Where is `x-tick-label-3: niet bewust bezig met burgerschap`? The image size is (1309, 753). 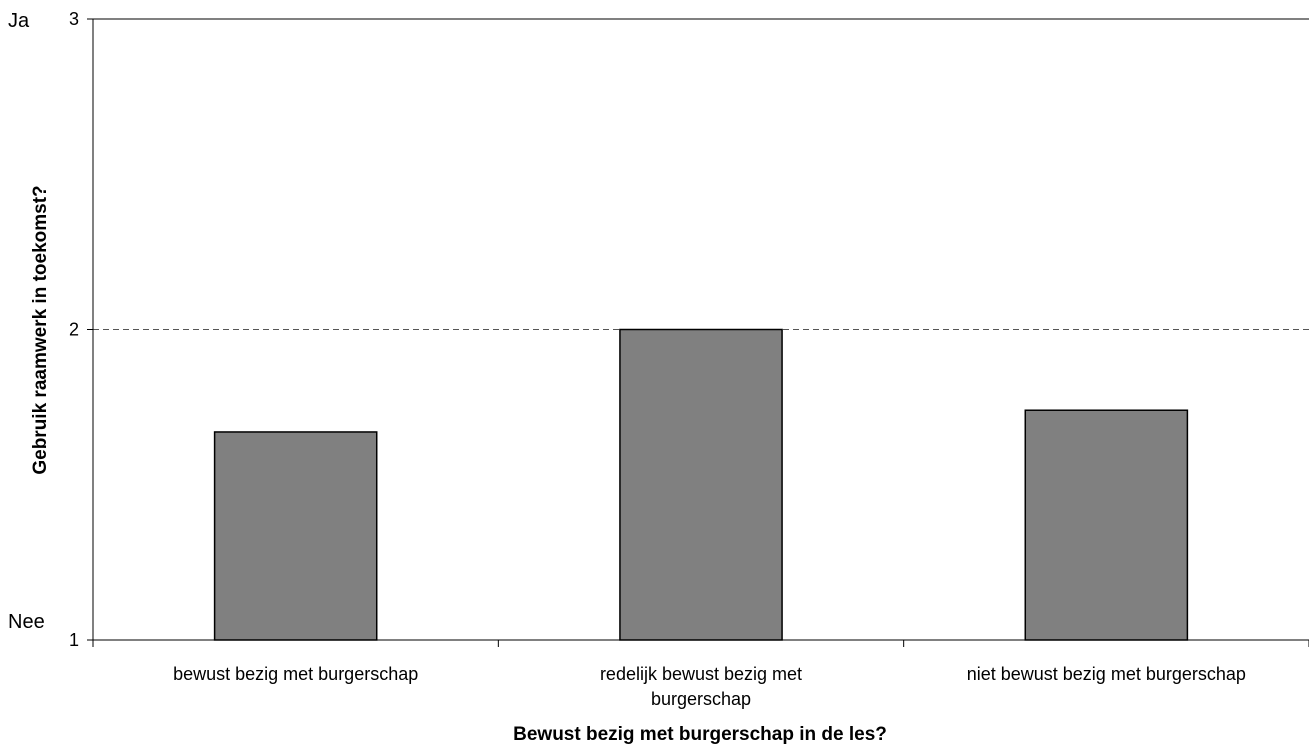
x-tick-label-3: niet bewust bezig met burgerschap is located at coordinates (1106, 674).